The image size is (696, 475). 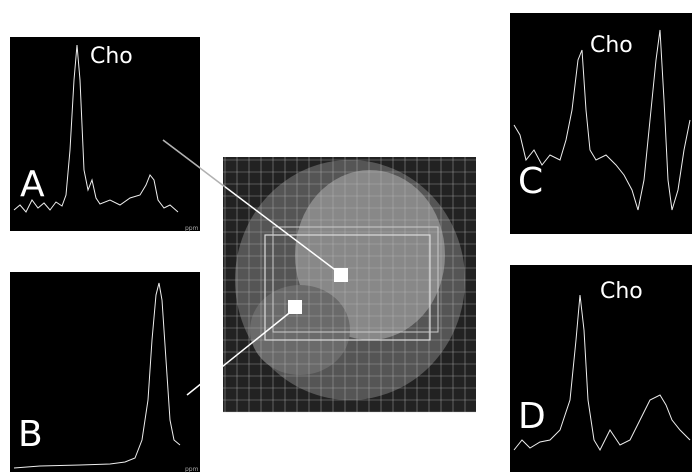 I want to click on panel-label: C, so click(x=530, y=181).